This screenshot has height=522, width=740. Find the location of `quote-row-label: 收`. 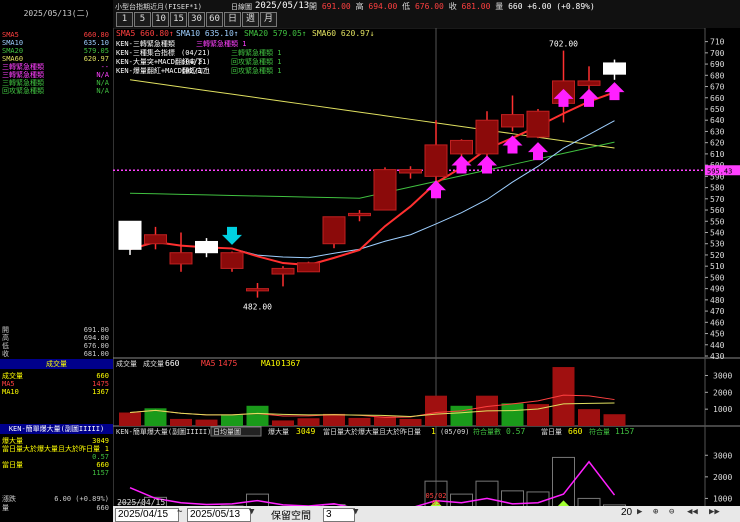

quote-row-label: 收 is located at coordinates (5, 354).